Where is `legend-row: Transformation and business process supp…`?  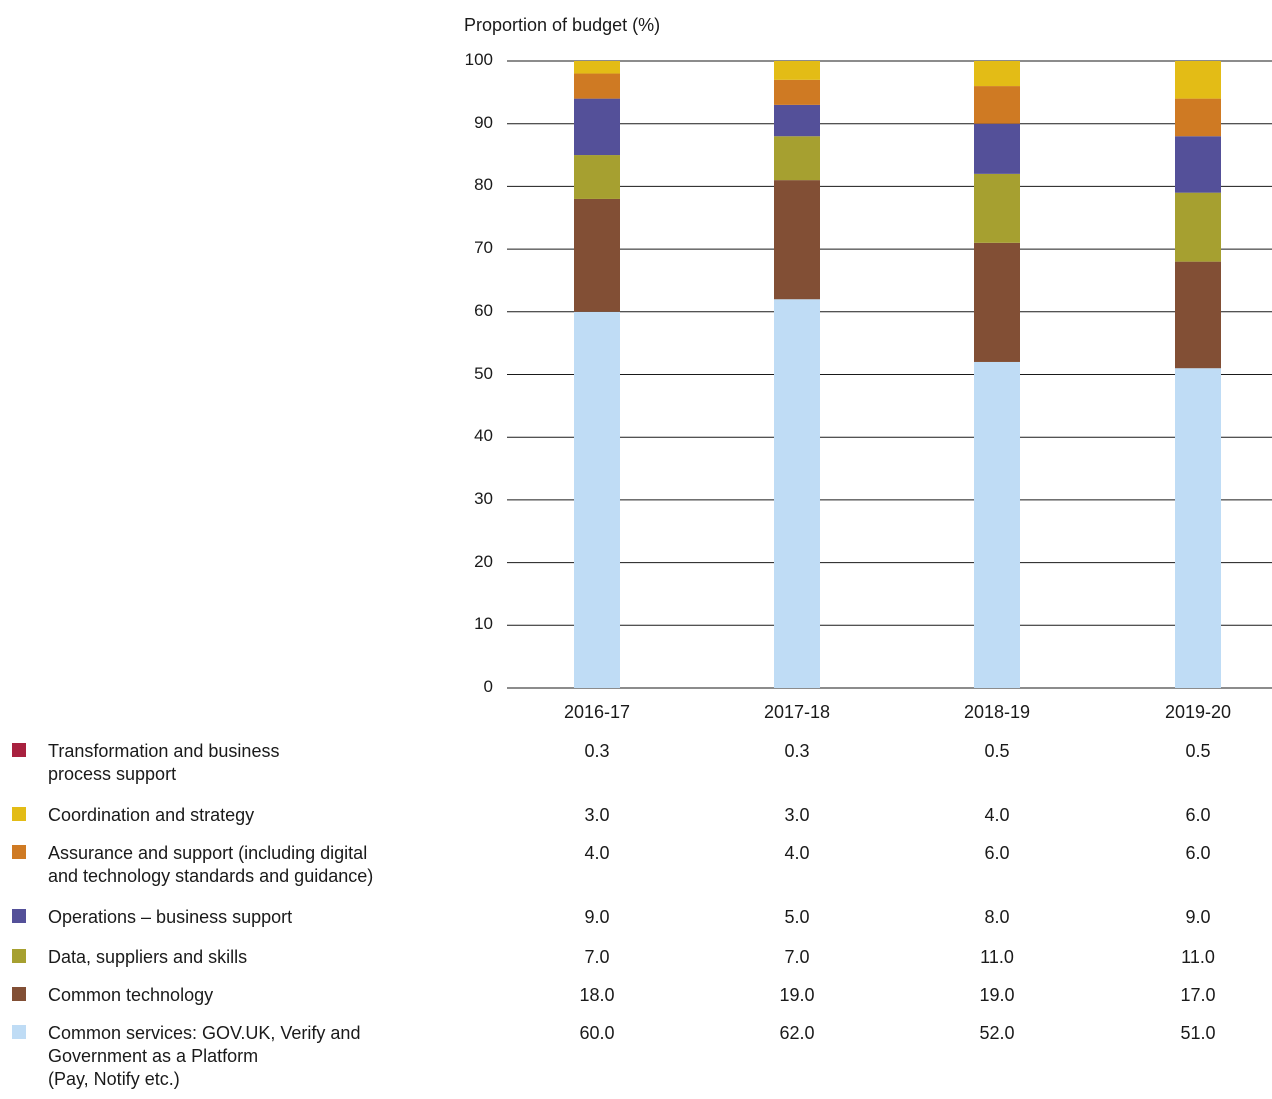
legend-row: Transformation and business process supp… is located at coordinates (636, 770).